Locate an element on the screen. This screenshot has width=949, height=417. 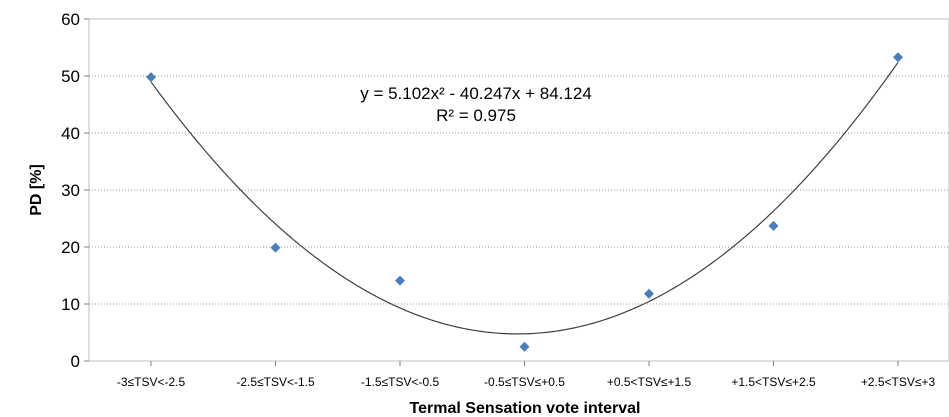
y-axis-title: PD [%] is located at coordinates (36, 190).